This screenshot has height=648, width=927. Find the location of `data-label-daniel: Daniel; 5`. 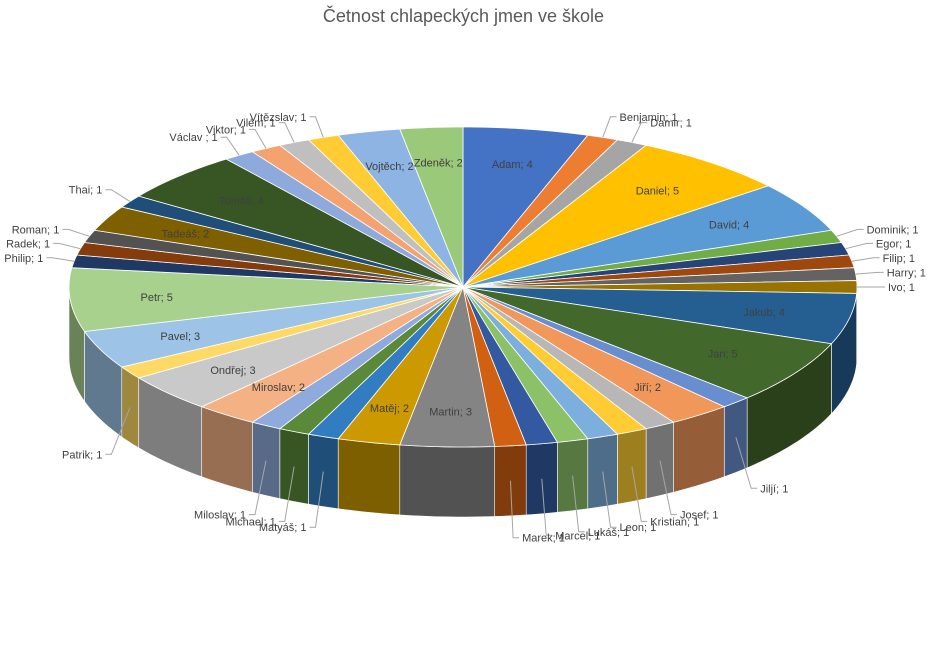

data-label-daniel: Daniel; 5 is located at coordinates (657, 191).